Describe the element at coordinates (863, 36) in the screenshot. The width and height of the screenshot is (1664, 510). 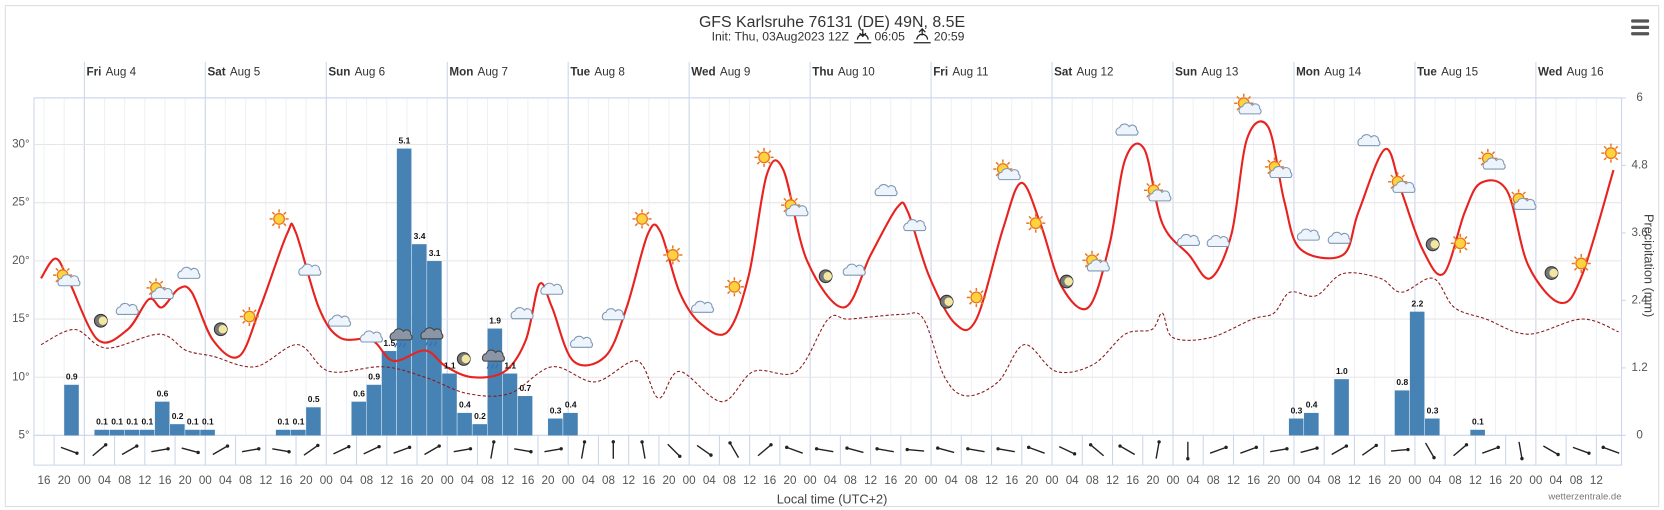
I see `sunrise-icon` at that location.